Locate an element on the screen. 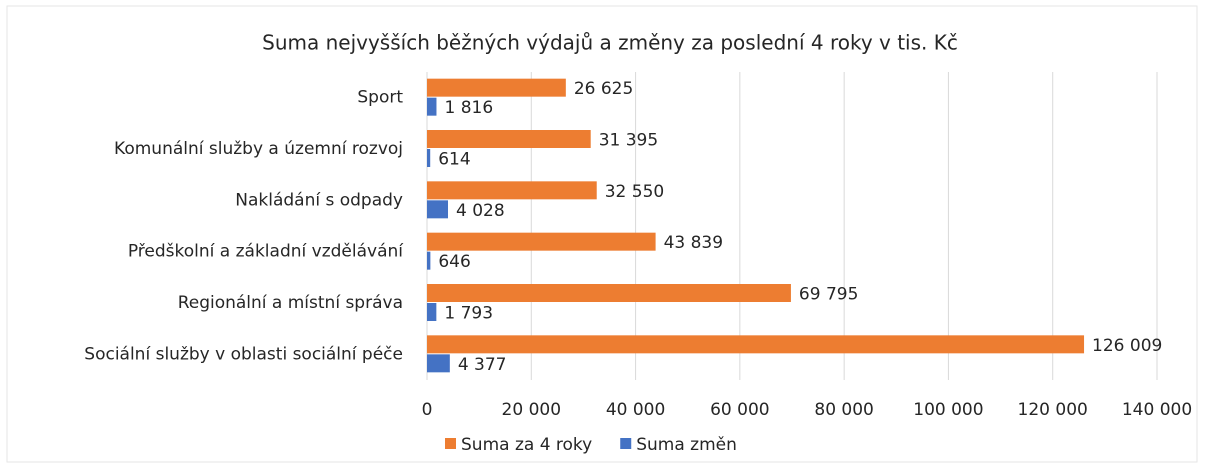 The width and height of the screenshot is (1205, 468). data-label: 26 625 is located at coordinates (603, 89).